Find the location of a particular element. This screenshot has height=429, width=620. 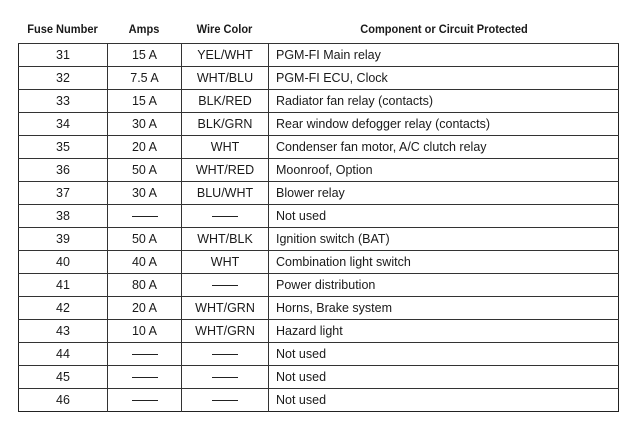

table-row: 46 Not used is located at coordinates (318, 400).